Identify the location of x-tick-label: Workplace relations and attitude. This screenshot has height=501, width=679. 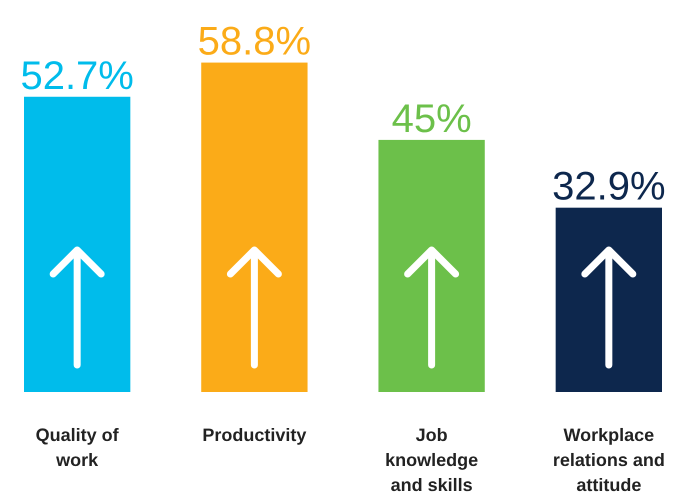
(608, 460).